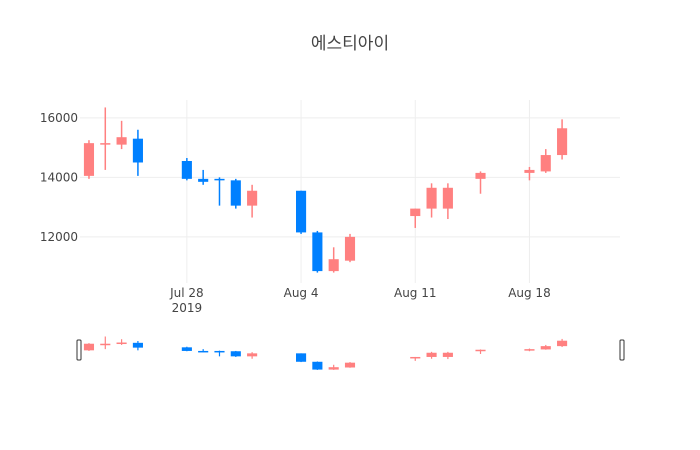 Image resolution: width=700 pixels, height=450 pixels. I want to click on slider-handle-left, so click(79, 350).